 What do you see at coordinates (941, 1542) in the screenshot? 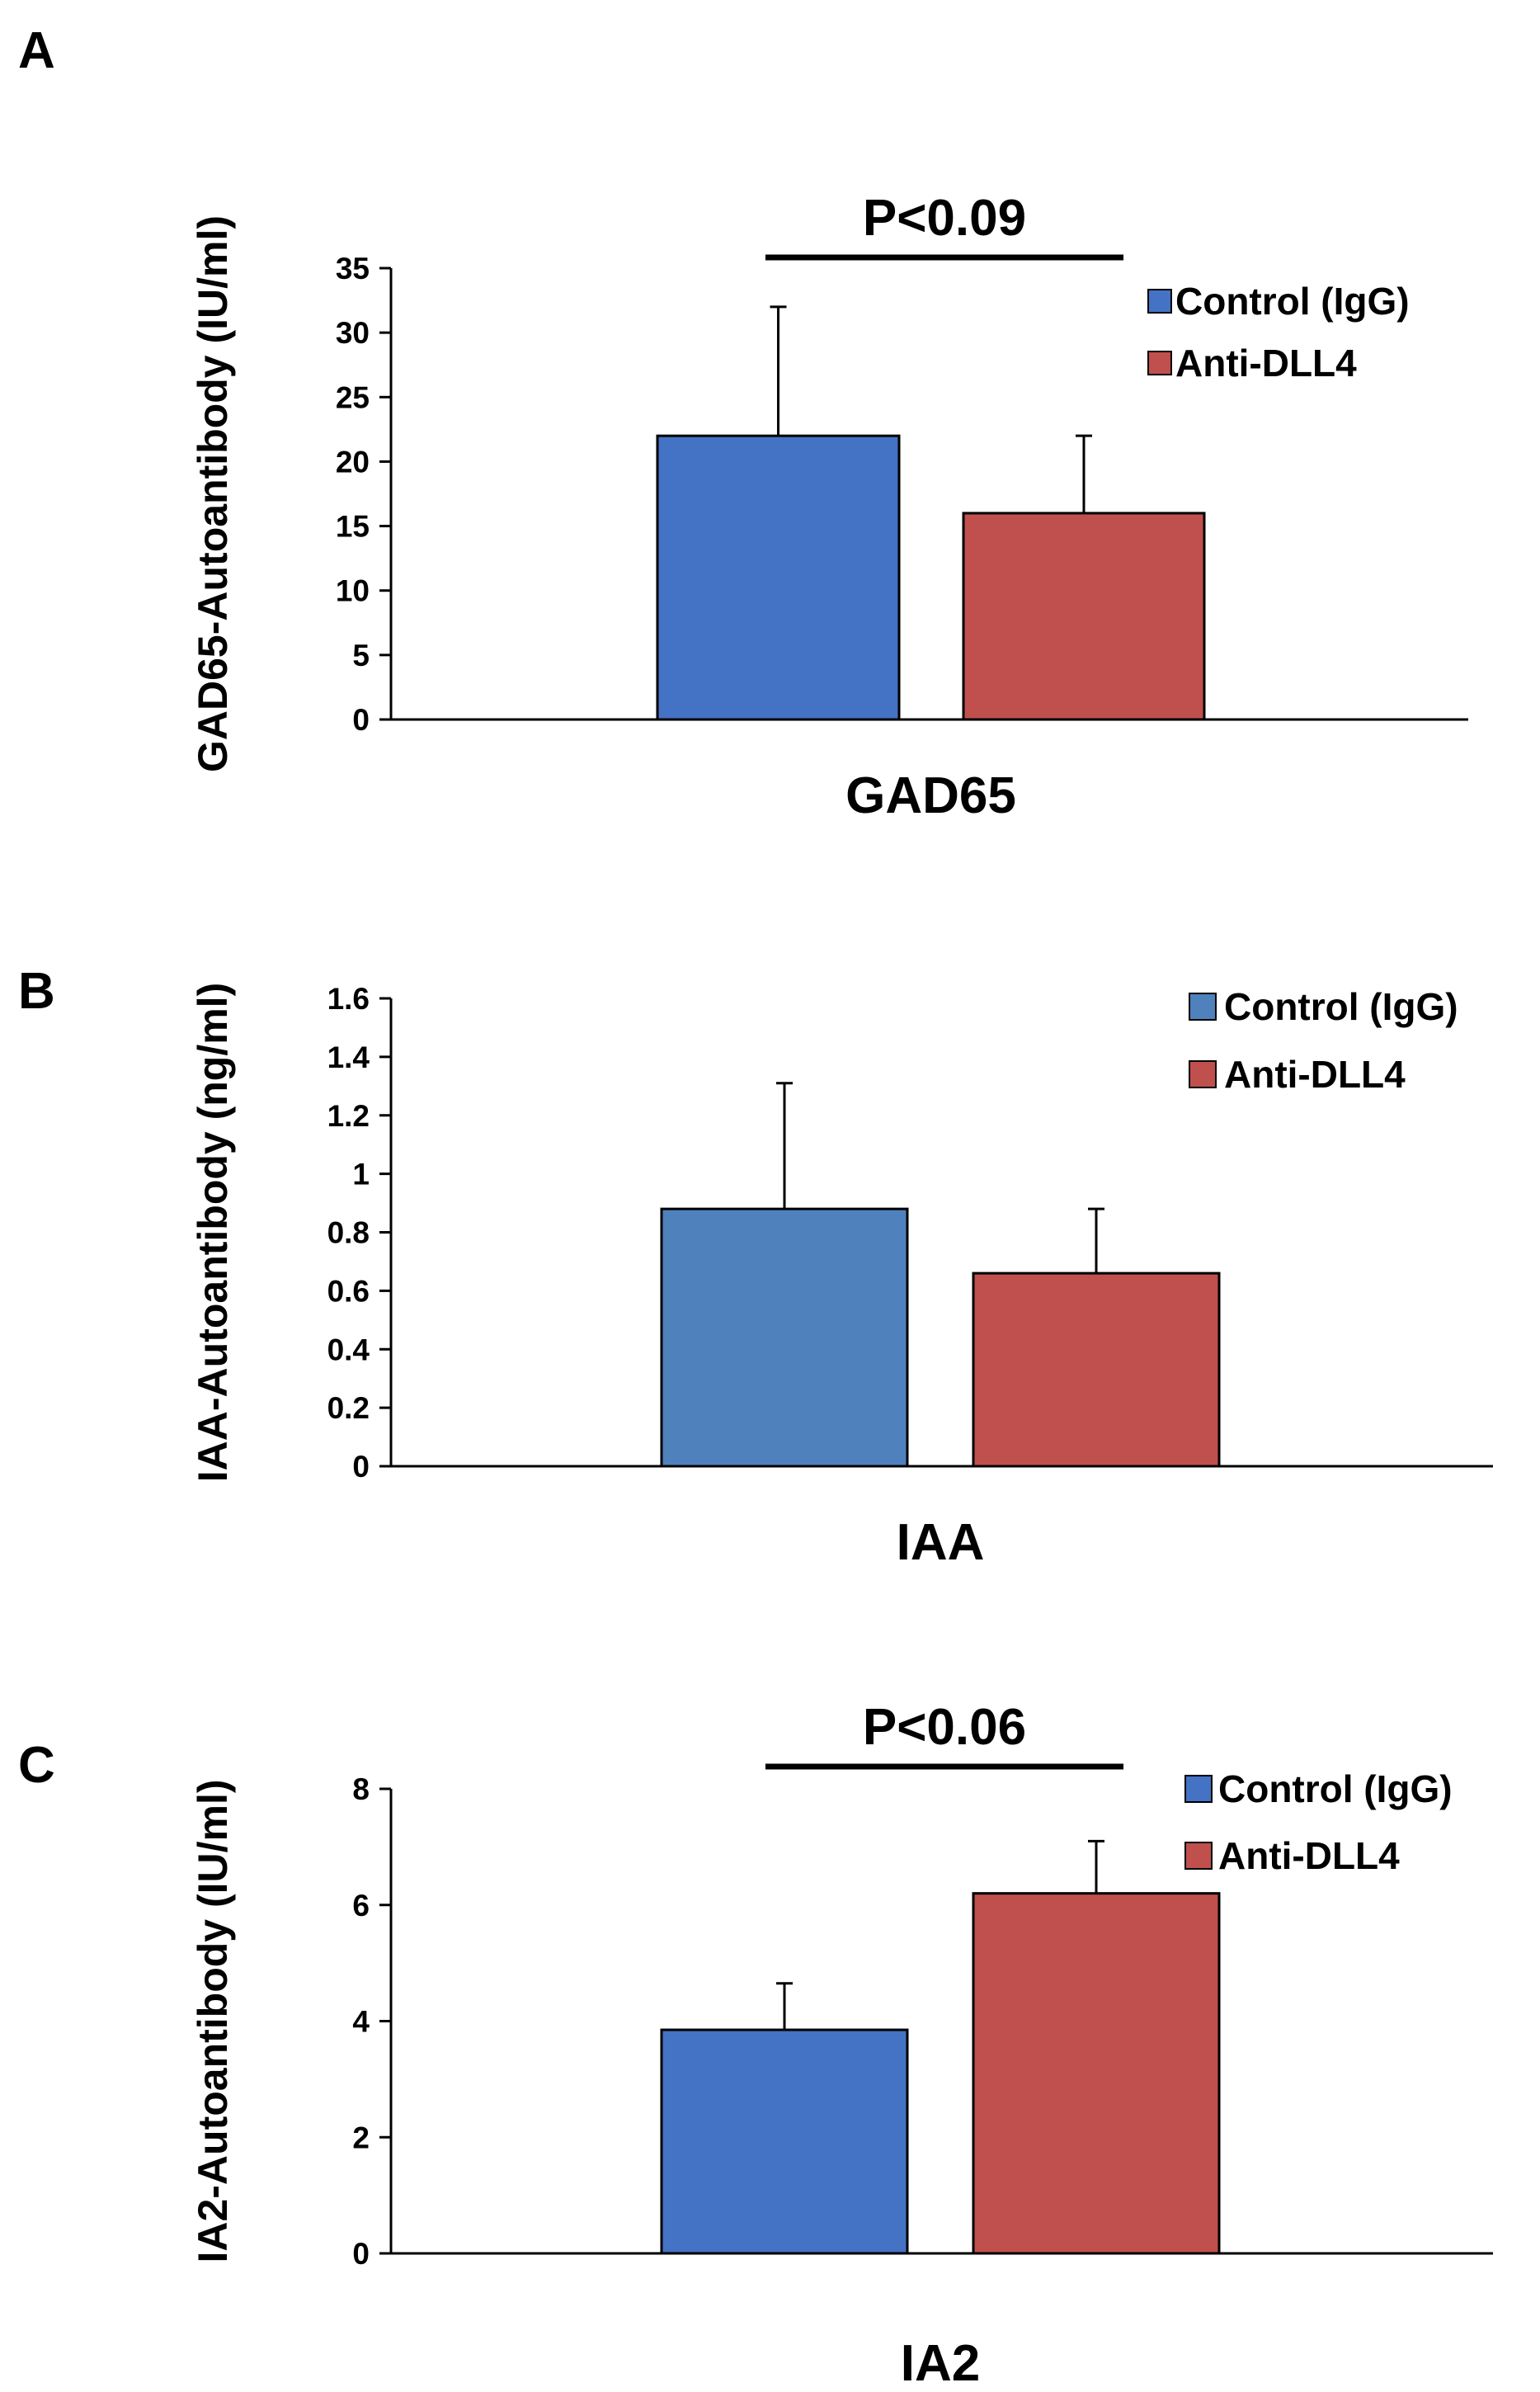
I see `x-category-label: IAA` at bounding box center [941, 1542].